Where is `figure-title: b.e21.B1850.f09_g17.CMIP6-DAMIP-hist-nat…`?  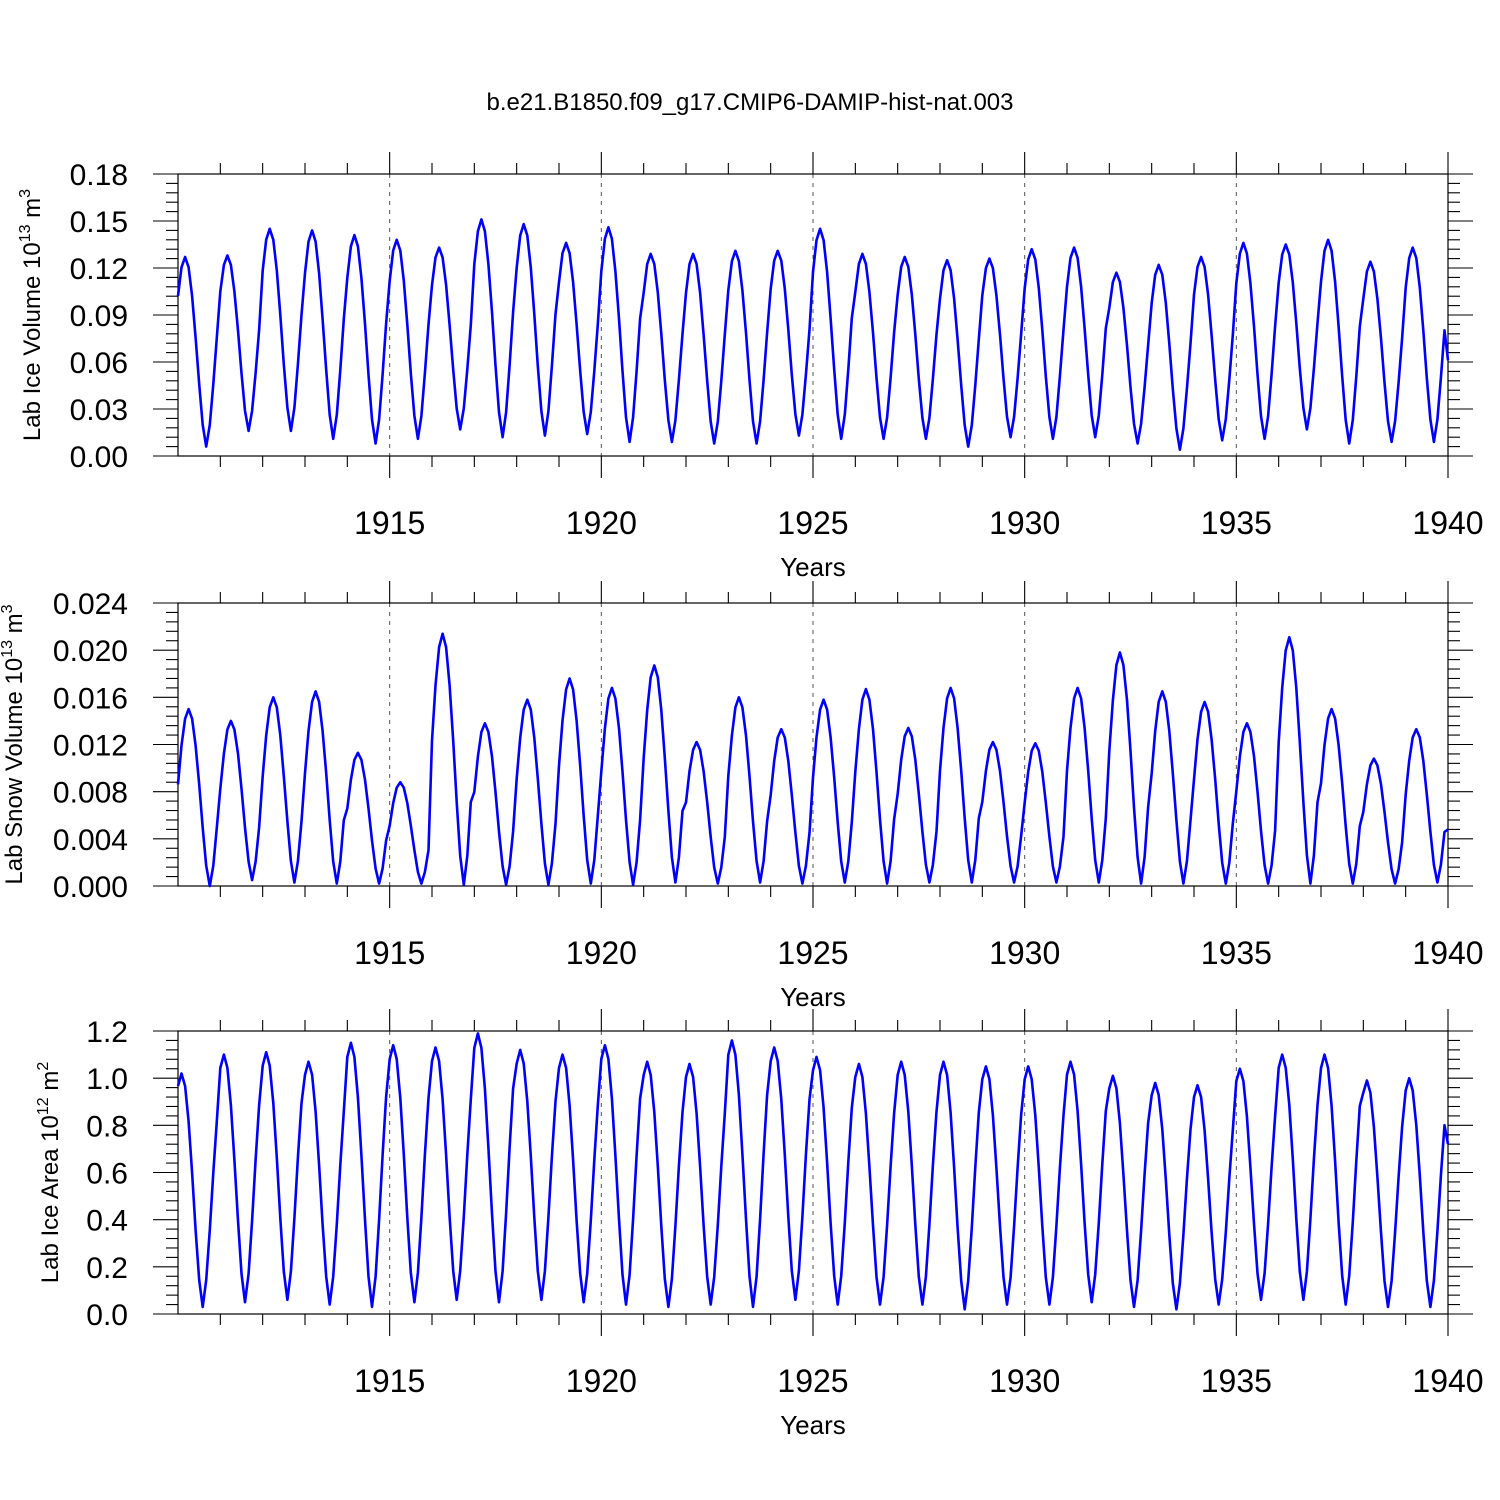
figure-title: b.e21.B1850.f09_g17.CMIP6-DAMIP-hist-nat… is located at coordinates (750, 102).